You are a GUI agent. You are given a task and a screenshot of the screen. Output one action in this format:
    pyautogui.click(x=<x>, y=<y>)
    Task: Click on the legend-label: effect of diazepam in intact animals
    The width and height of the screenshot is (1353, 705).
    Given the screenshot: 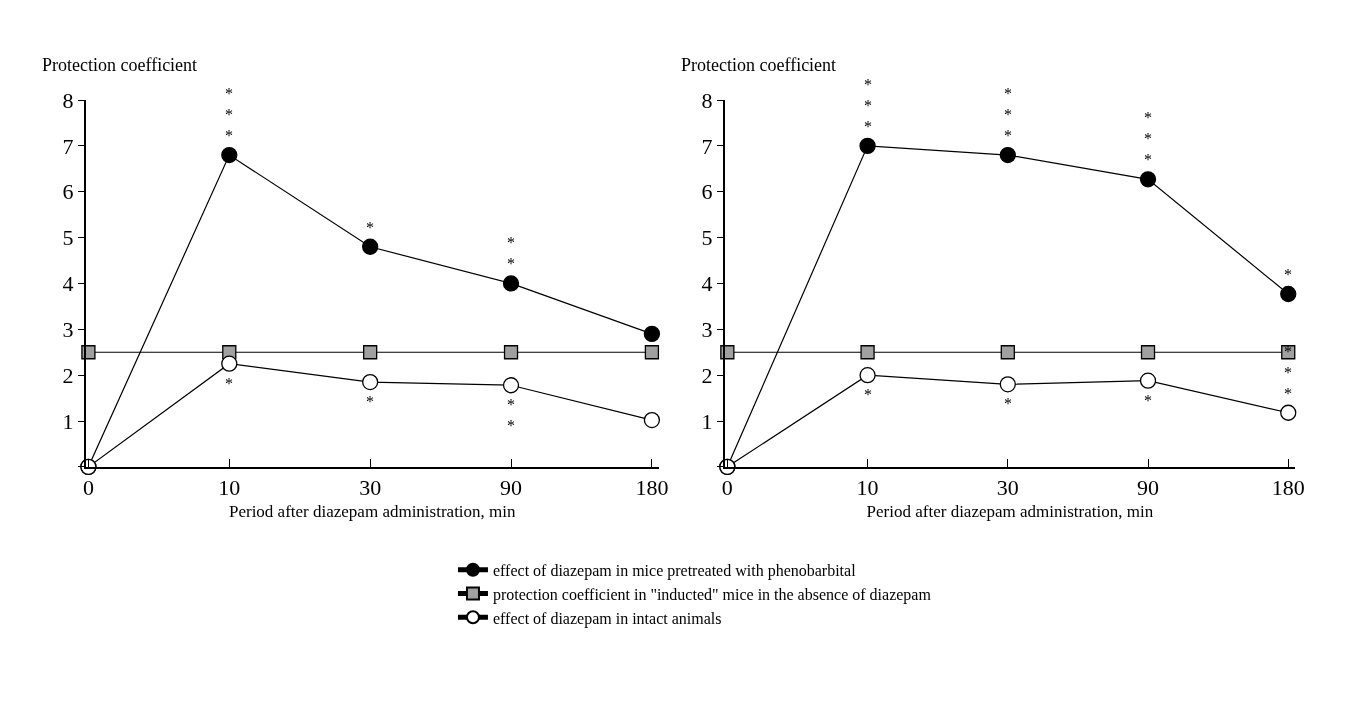 What is the action you would take?
    pyautogui.click(x=607, y=618)
    